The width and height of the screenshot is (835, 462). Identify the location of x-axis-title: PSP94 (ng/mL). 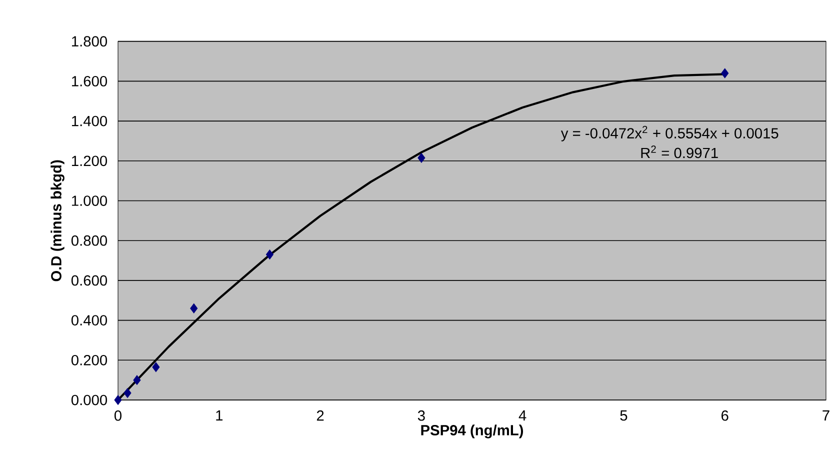
(472, 431).